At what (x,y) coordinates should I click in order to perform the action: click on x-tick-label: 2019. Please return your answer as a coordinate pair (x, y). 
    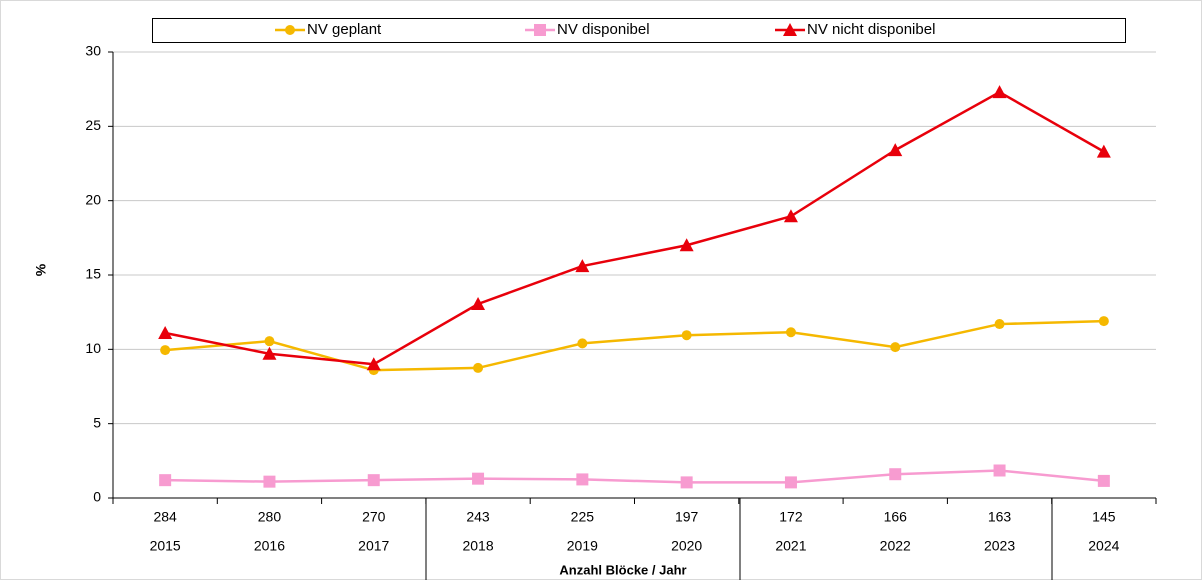
    Looking at the image, I should click on (582, 546).